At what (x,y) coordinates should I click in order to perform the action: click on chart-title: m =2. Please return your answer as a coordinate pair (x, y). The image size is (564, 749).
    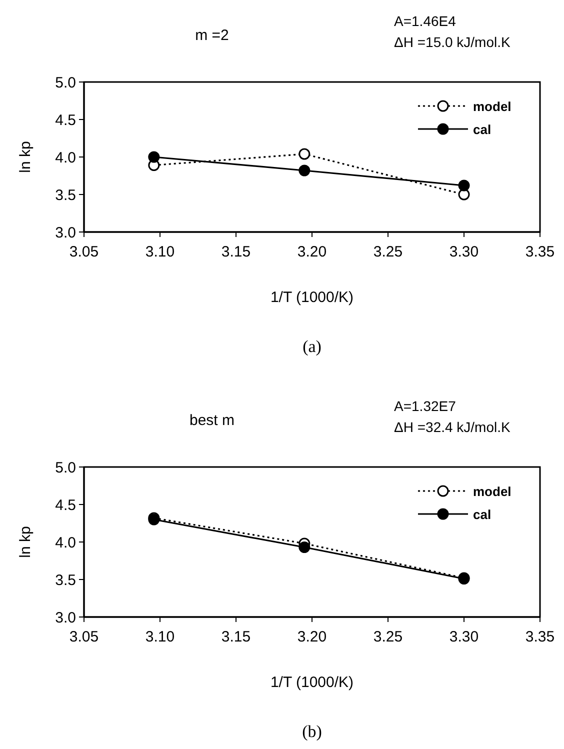
    Looking at the image, I should click on (212, 35).